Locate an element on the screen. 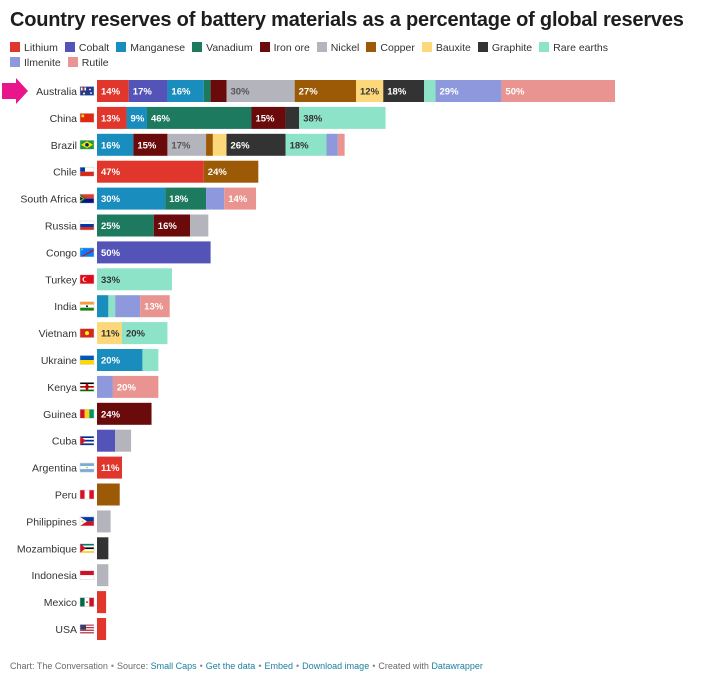 This screenshot has width=705, height=693. data-label-rare-earths: 33% is located at coordinates (111, 280).